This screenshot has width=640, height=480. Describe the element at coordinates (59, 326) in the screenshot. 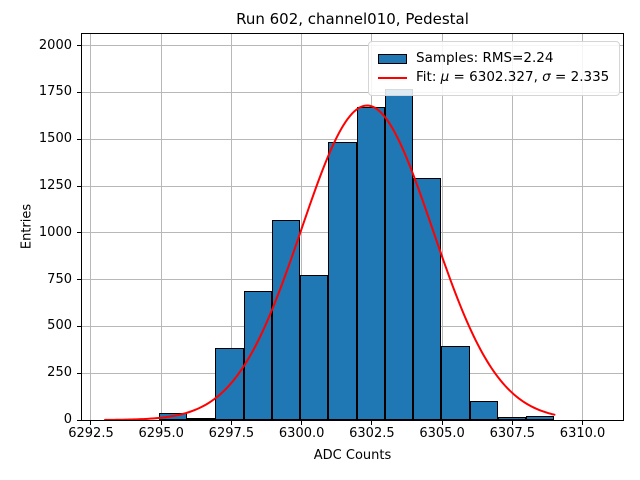

I see `y-tick-label: 500` at that location.